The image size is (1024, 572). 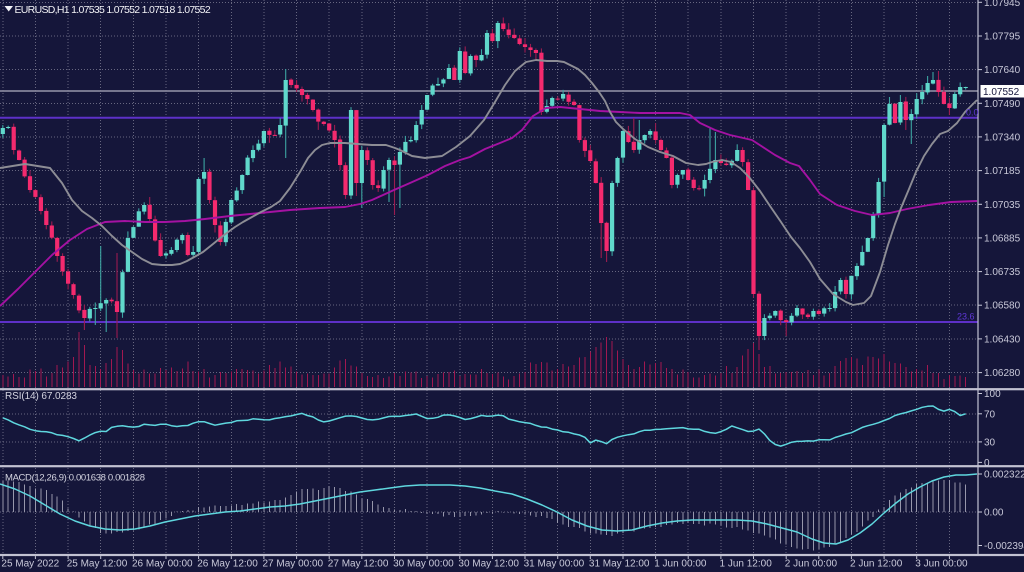 What do you see at coordinates (1002, 70) in the screenshot?
I see `svg-text: 1.07640` at bounding box center [1002, 70].